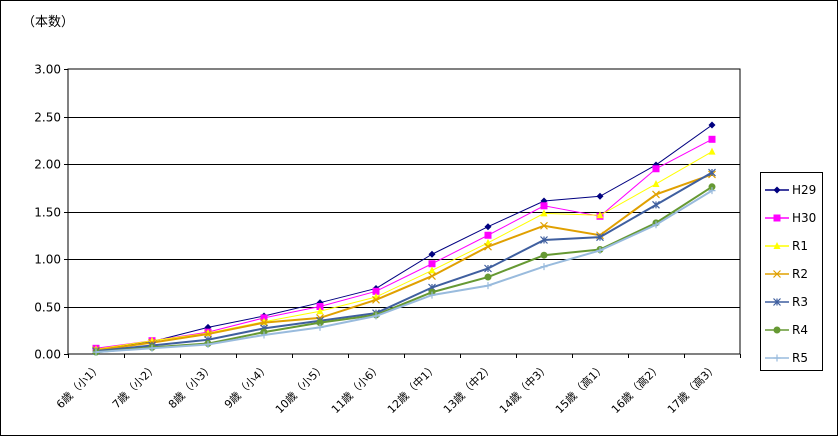 This screenshot has width=839, height=441. What do you see at coordinates (800, 302) in the screenshot?
I see `legend-label: R3` at bounding box center [800, 302].